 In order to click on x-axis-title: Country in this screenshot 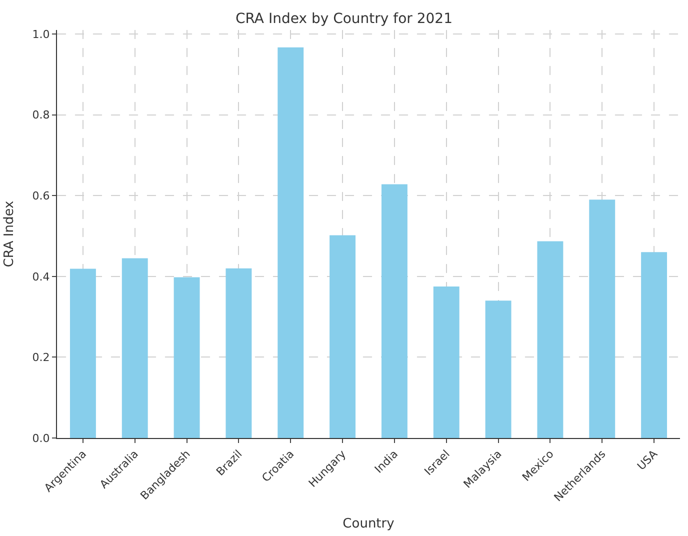, I will do `click(368, 524)`.